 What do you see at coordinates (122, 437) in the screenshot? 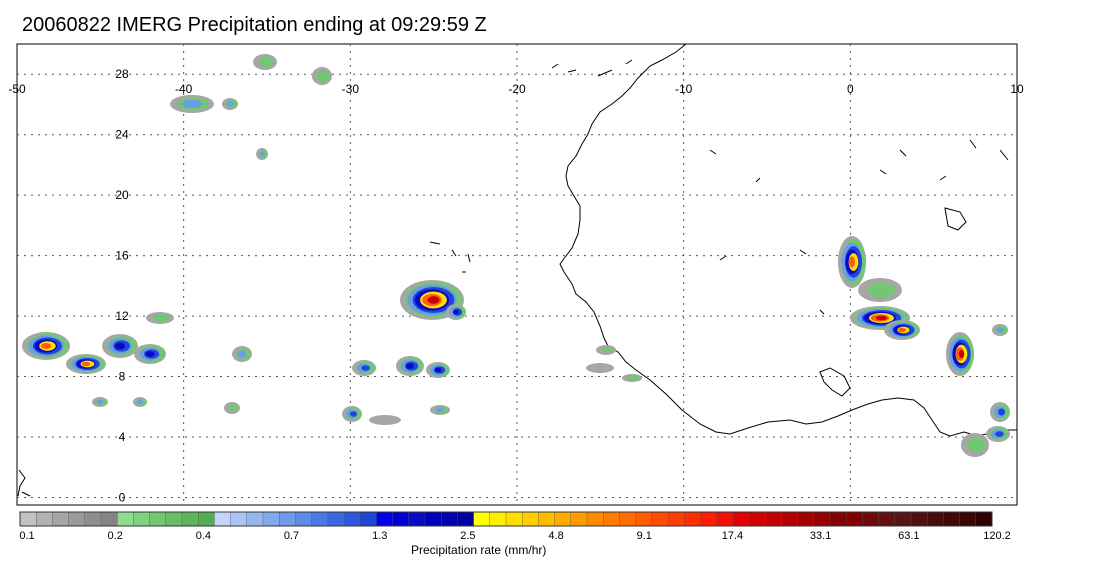
I see `lat-tick-label: 4` at bounding box center [122, 437].